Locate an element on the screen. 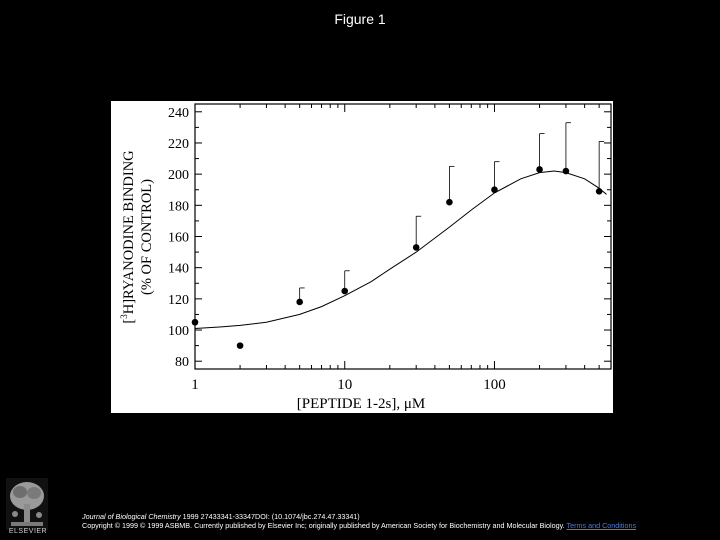 The image size is (720, 540). x-tick-label: 10 is located at coordinates (344, 385).